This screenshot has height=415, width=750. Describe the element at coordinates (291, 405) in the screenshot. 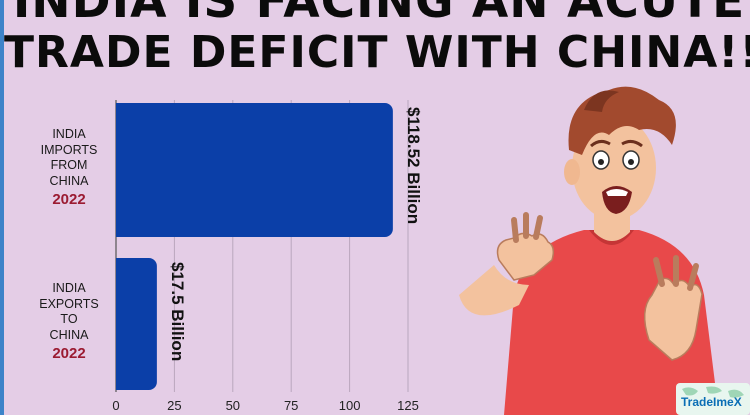

I see `x-tick-label: 75` at that location.